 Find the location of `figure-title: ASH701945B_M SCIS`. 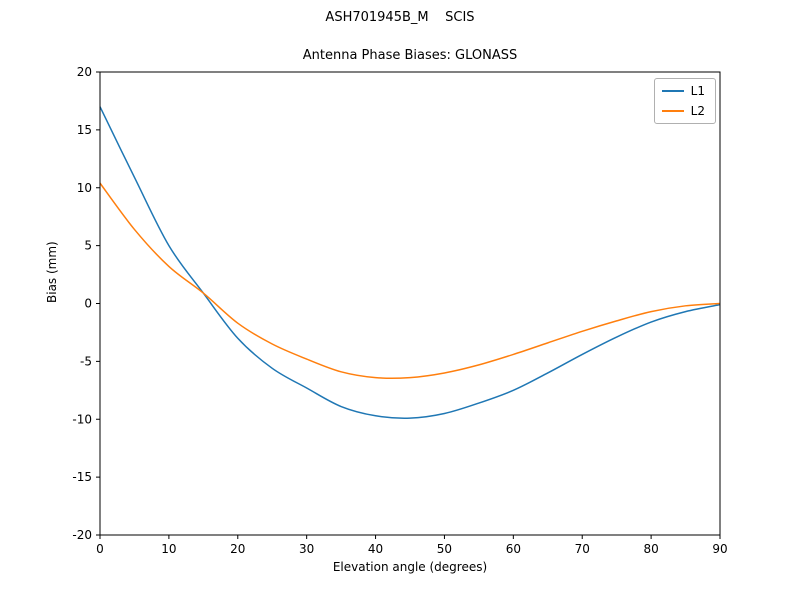

figure-title: ASH701945B_M SCIS is located at coordinates (400, 17).